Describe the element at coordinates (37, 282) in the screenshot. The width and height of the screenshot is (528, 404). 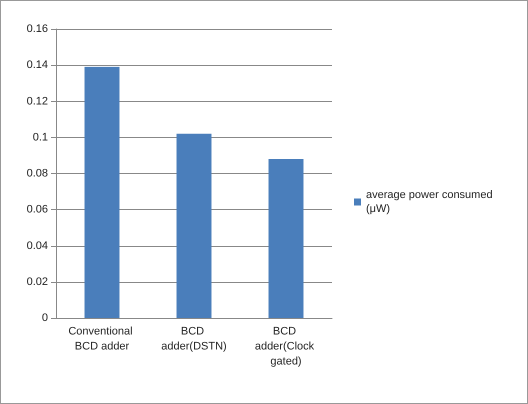
I see `y-tick-label: 0.02` at that location.